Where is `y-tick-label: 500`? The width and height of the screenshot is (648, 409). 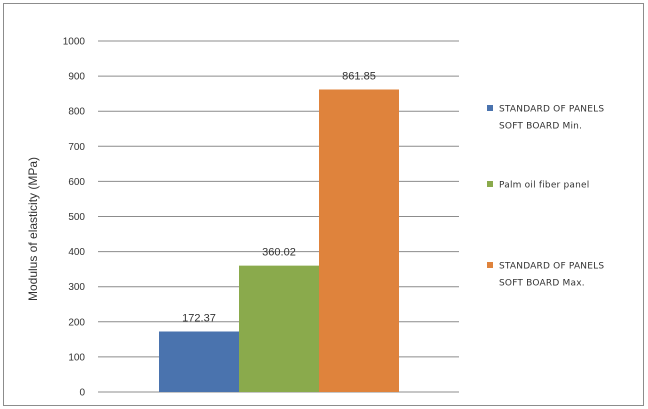
y-tick-label: 500 is located at coordinates (76, 217).